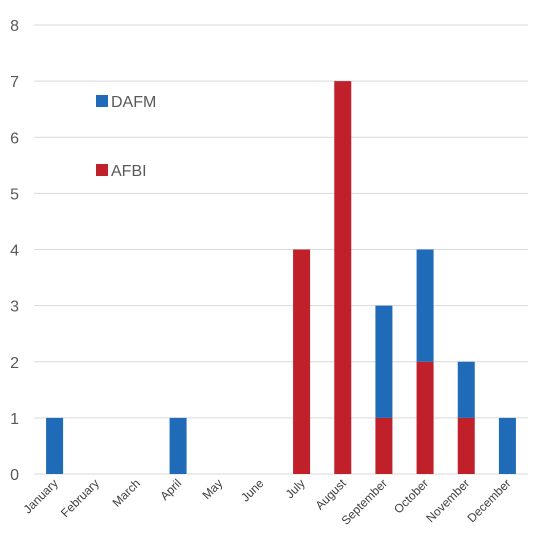 This screenshot has width=533, height=548. Describe the element at coordinates (129, 171) in the screenshot. I see `legend-label-afbi: AFBI` at that location.